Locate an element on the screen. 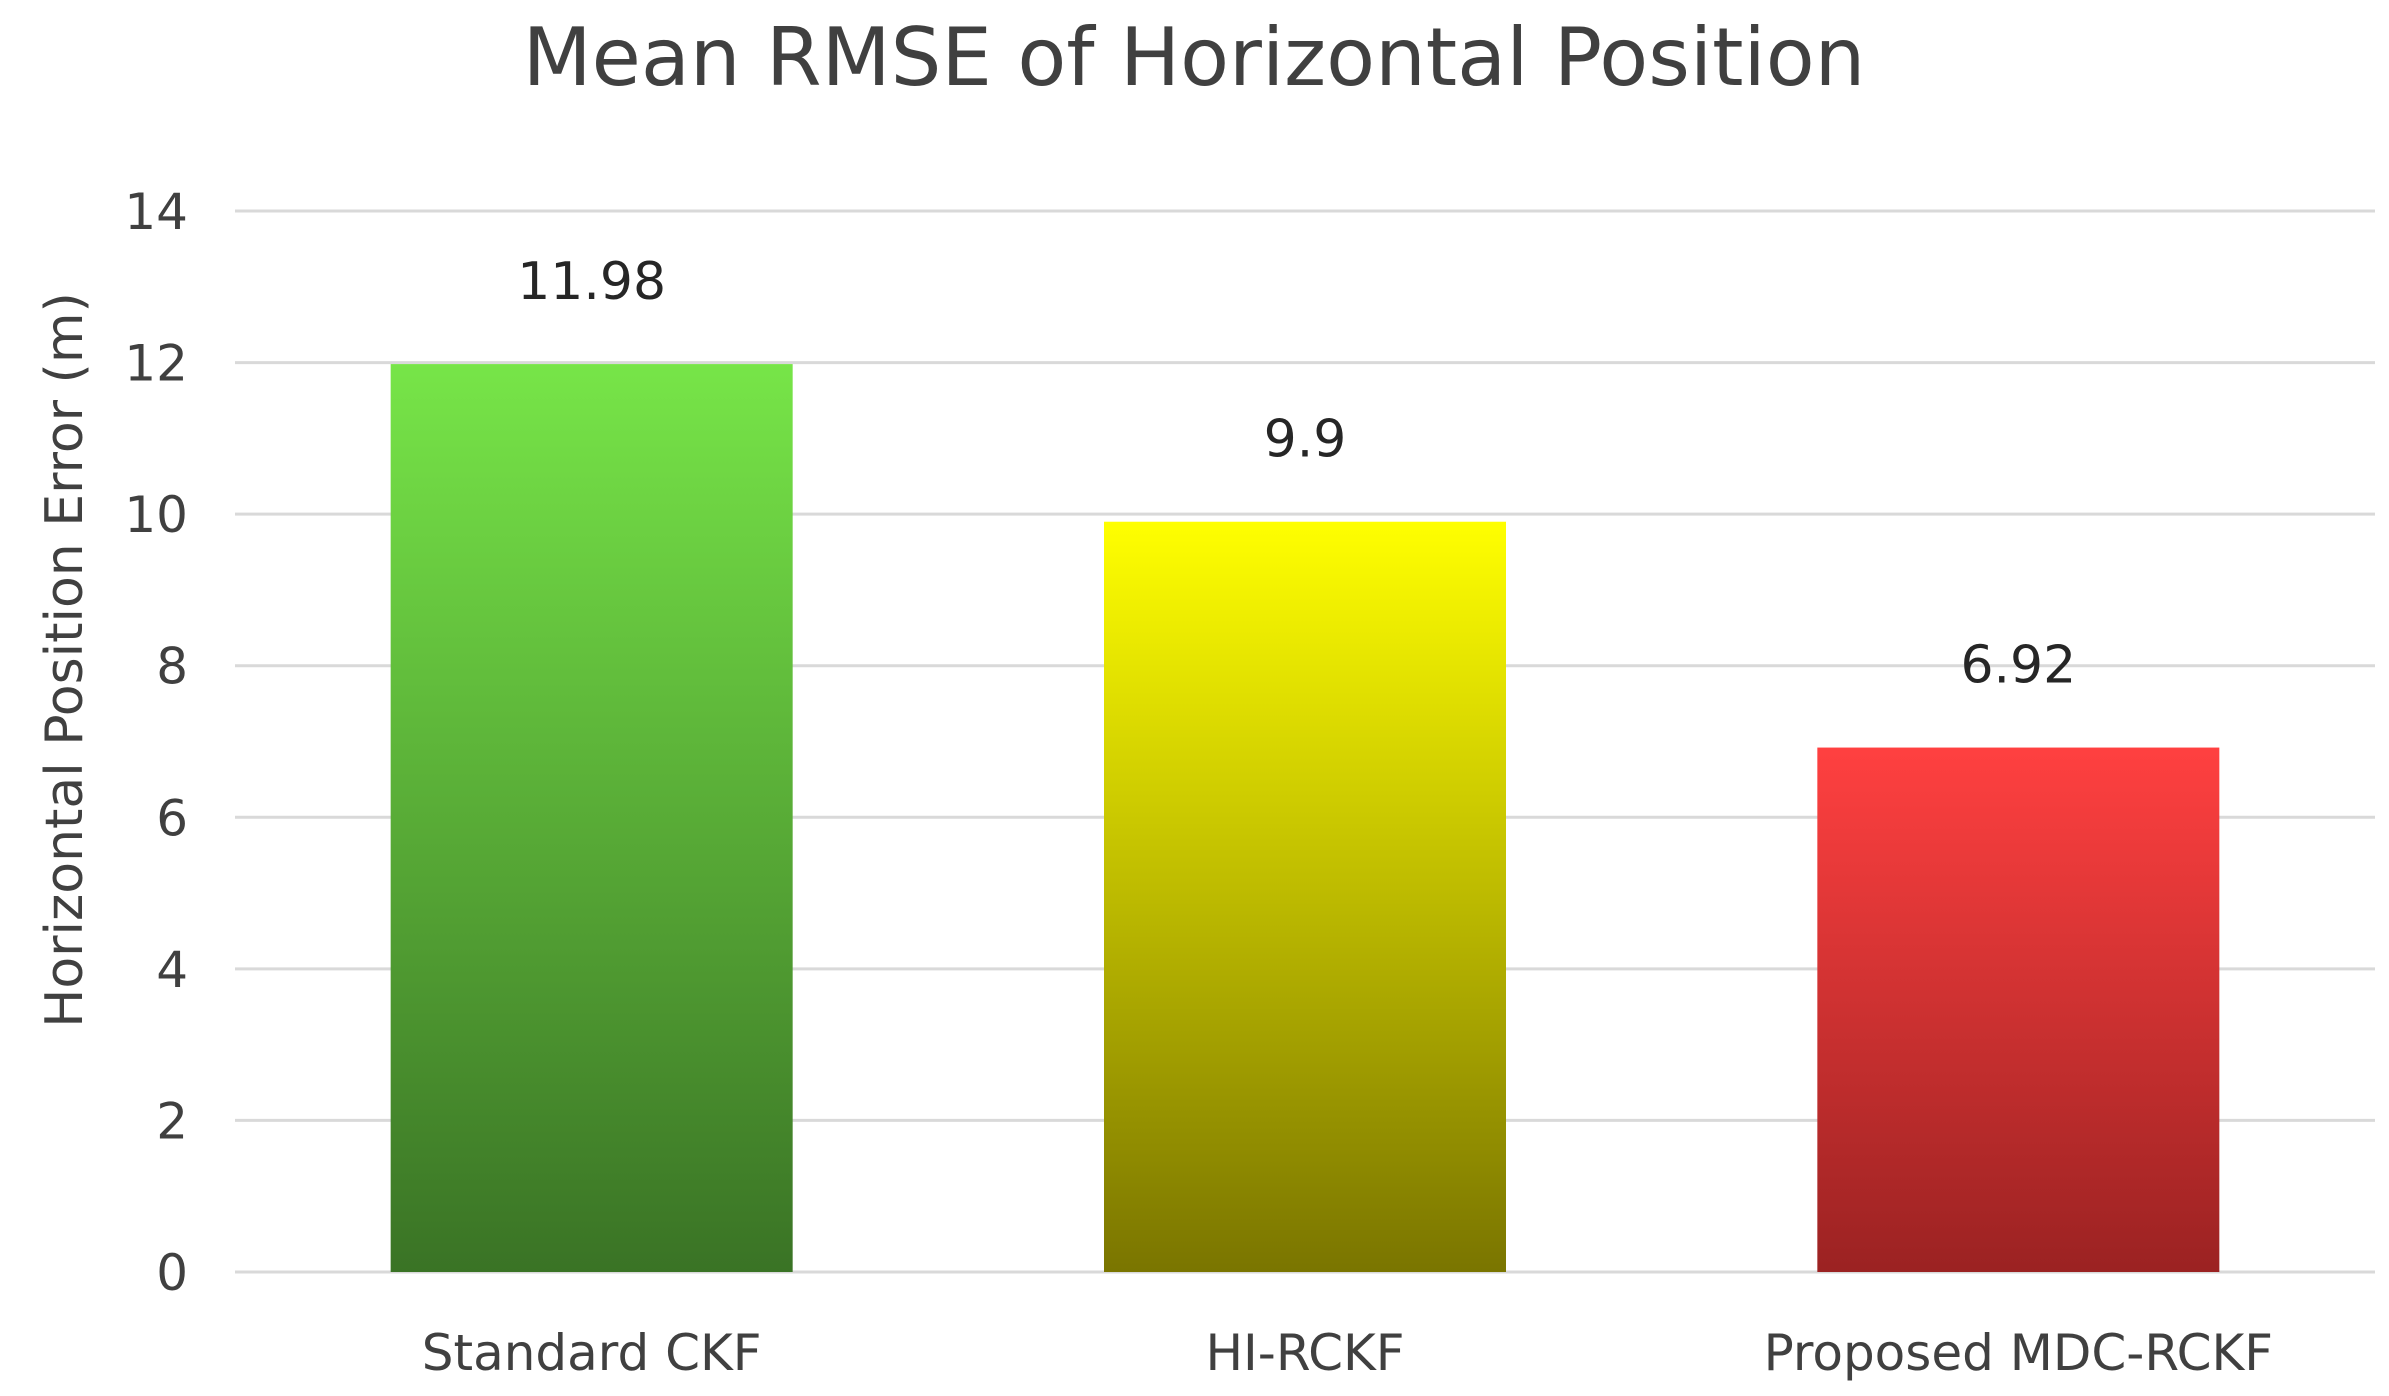 Image resolution: width=2389 pixels, height=1396 pixels. data-label: 6.92 is located at coordinates (2018, 666).